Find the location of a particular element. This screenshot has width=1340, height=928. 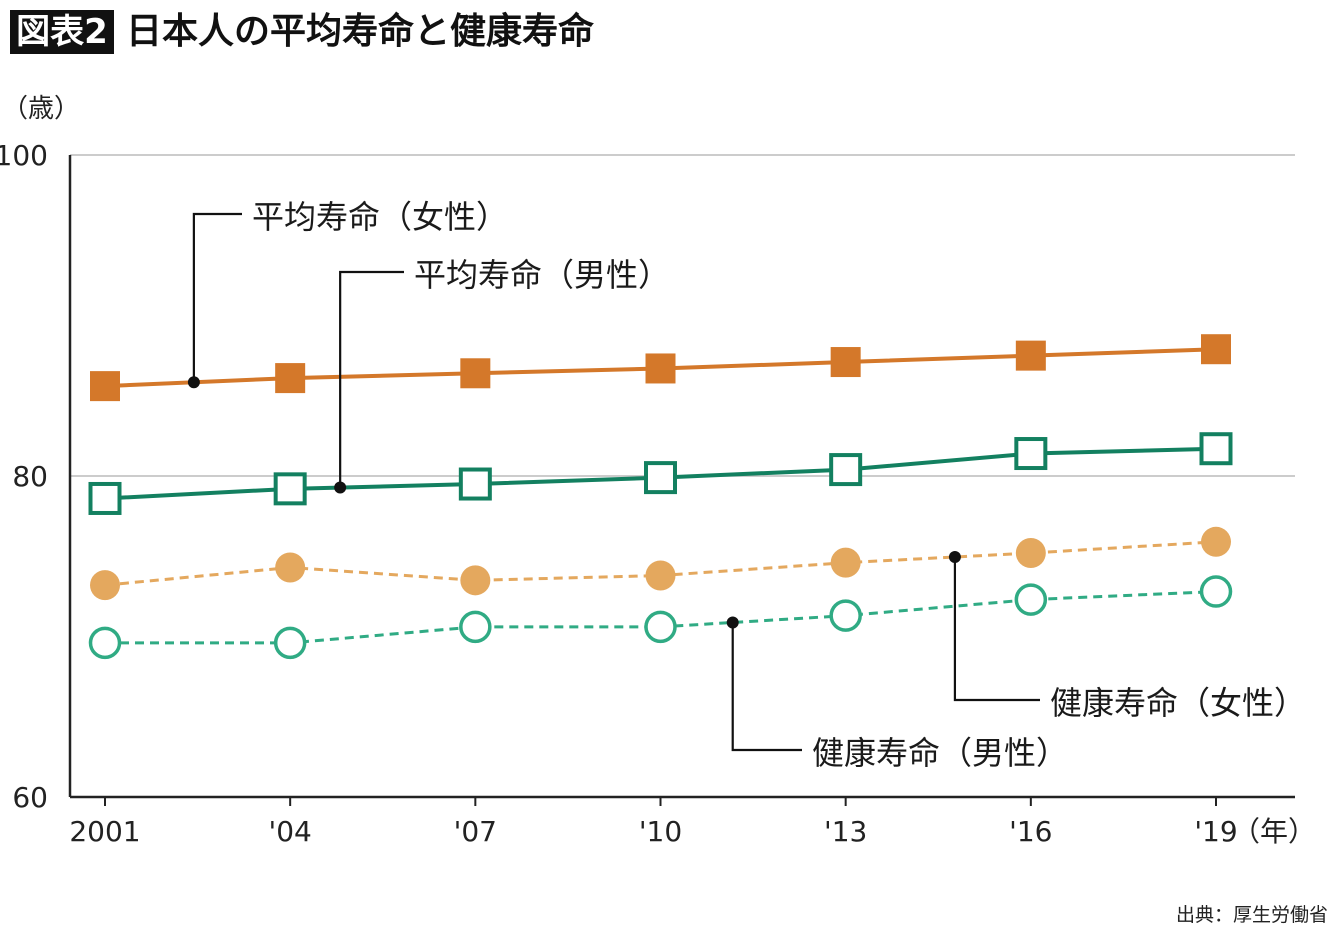

series-label: 健康寿命（女性） is located at coordinates (1178, 703).